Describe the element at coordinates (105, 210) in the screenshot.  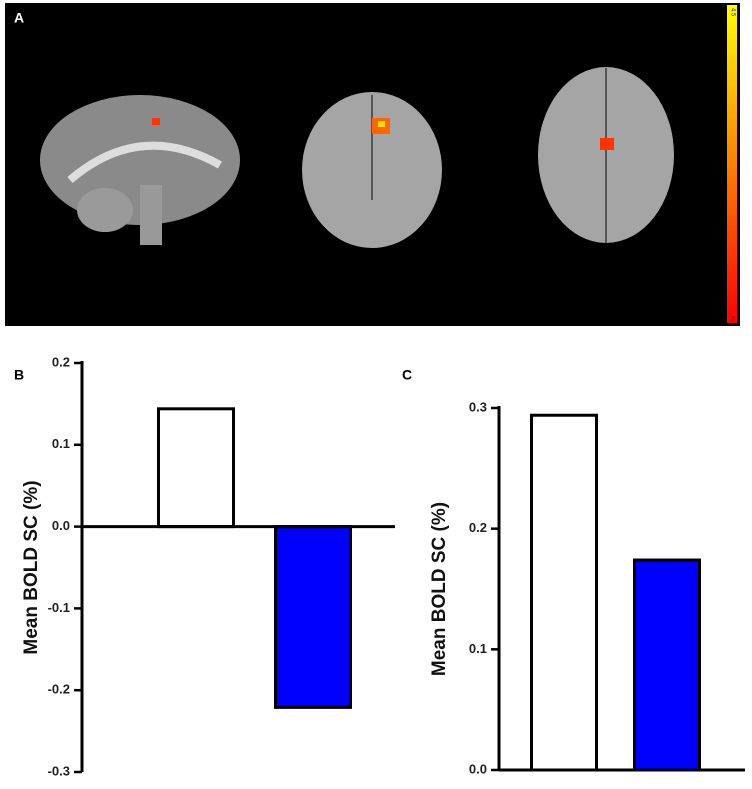
I see `brain-cerebellum` at that location.